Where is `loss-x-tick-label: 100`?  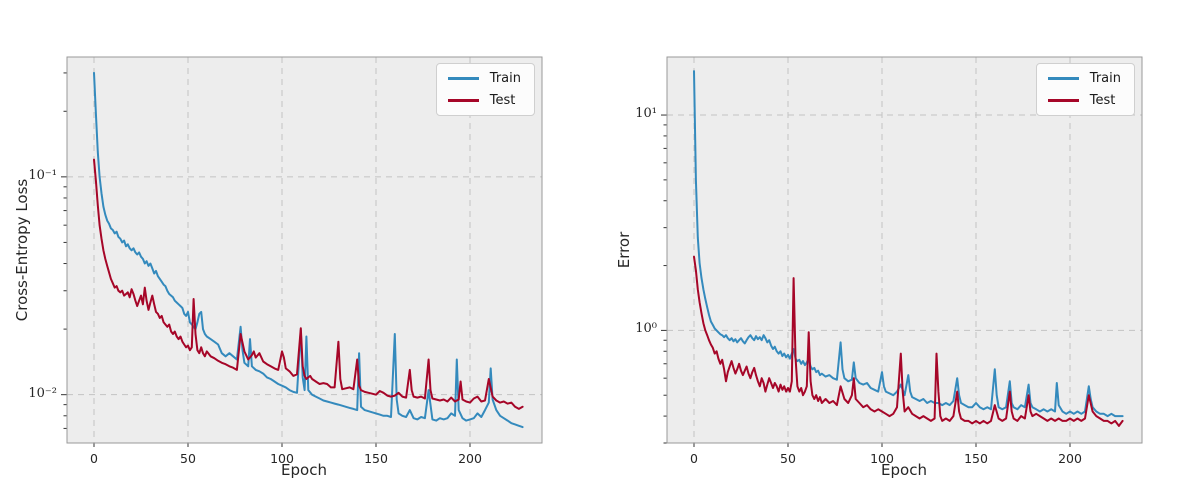
loss-x-tick-label: 100 is located at coordinates (282, 458).